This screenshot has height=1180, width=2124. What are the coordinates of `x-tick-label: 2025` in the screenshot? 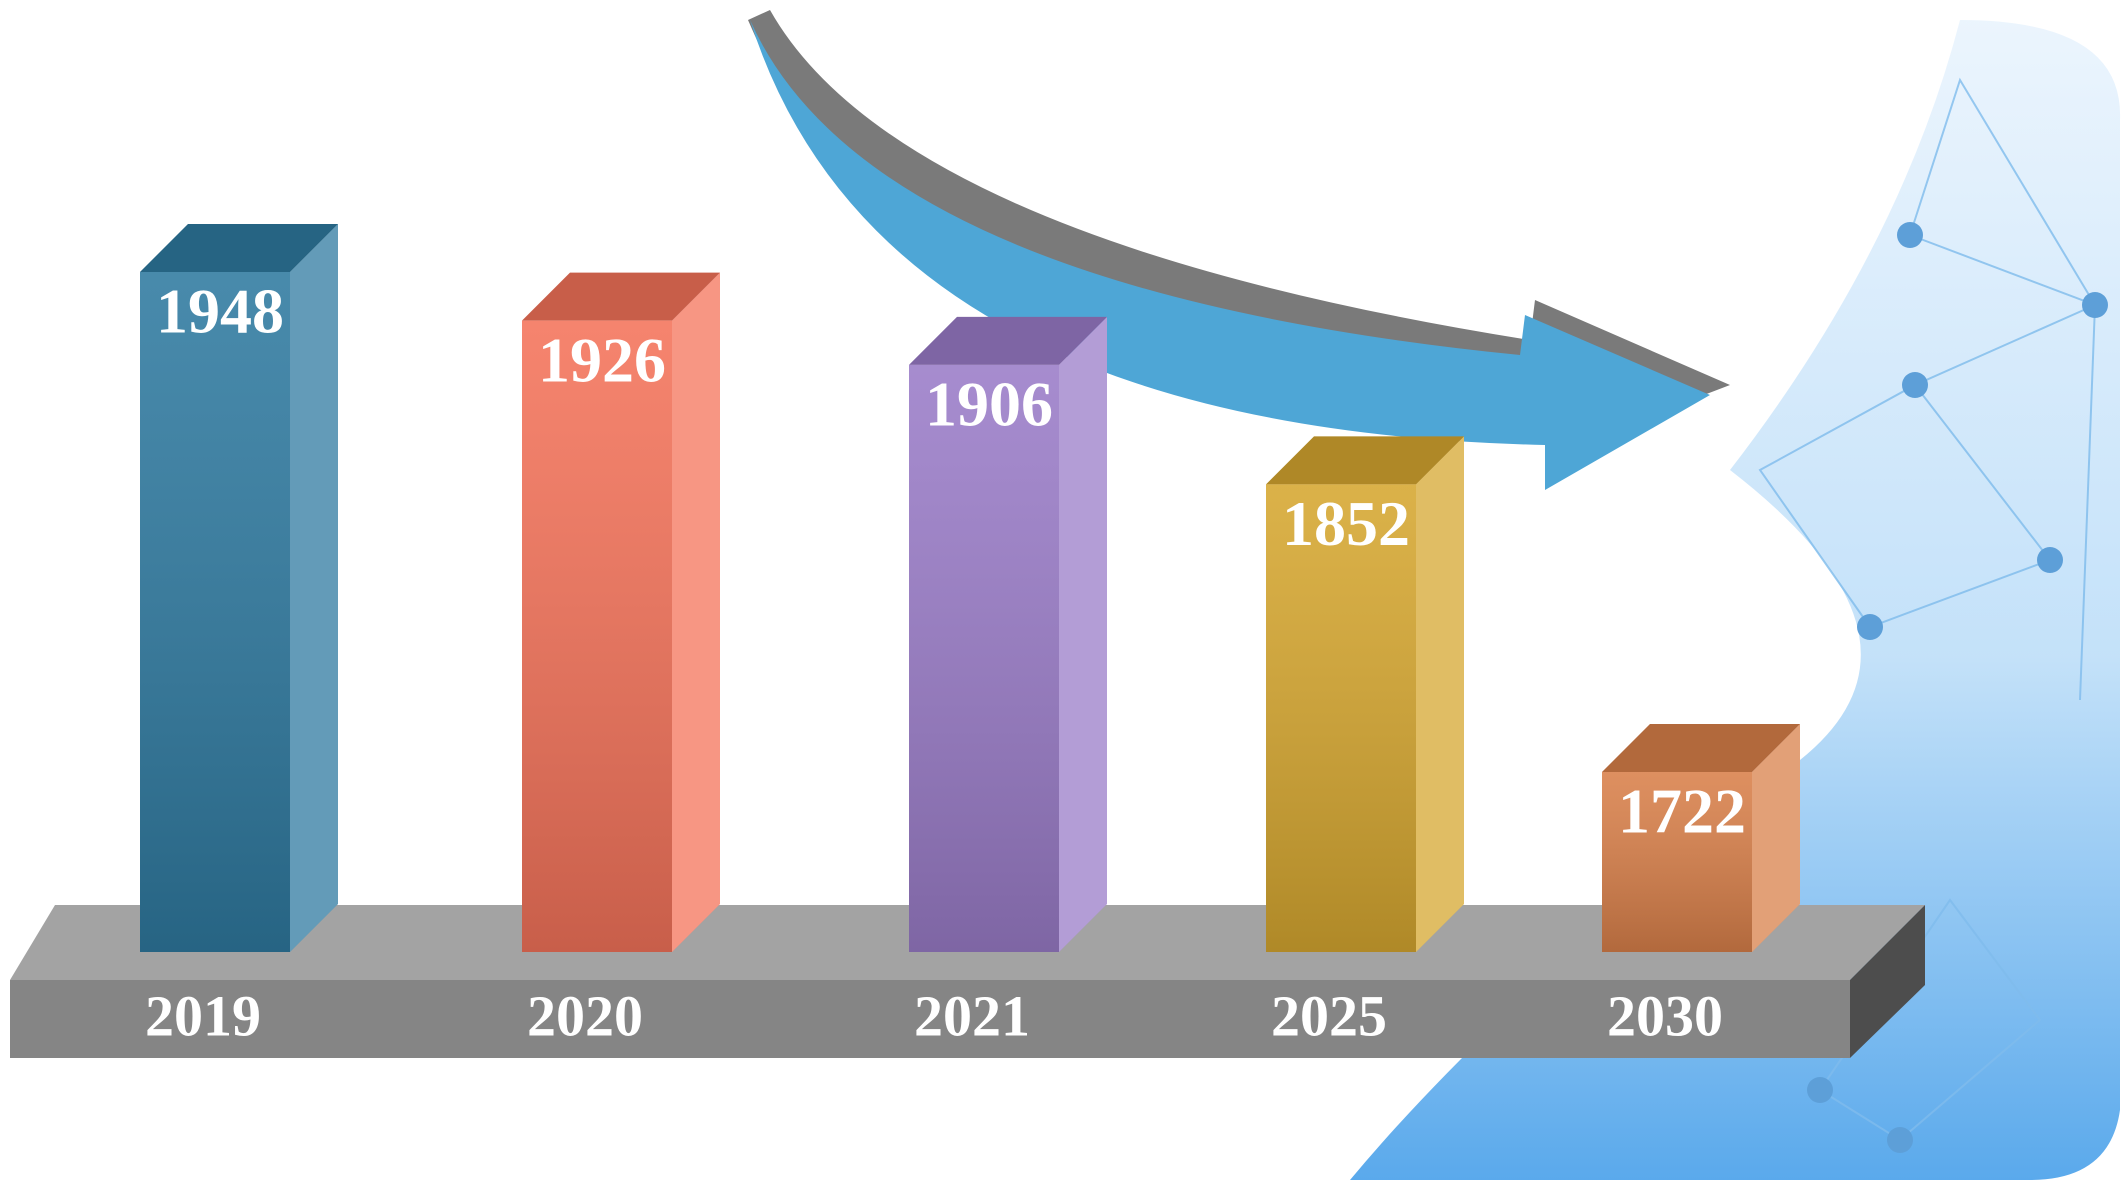 It's located at (1329, 1015).